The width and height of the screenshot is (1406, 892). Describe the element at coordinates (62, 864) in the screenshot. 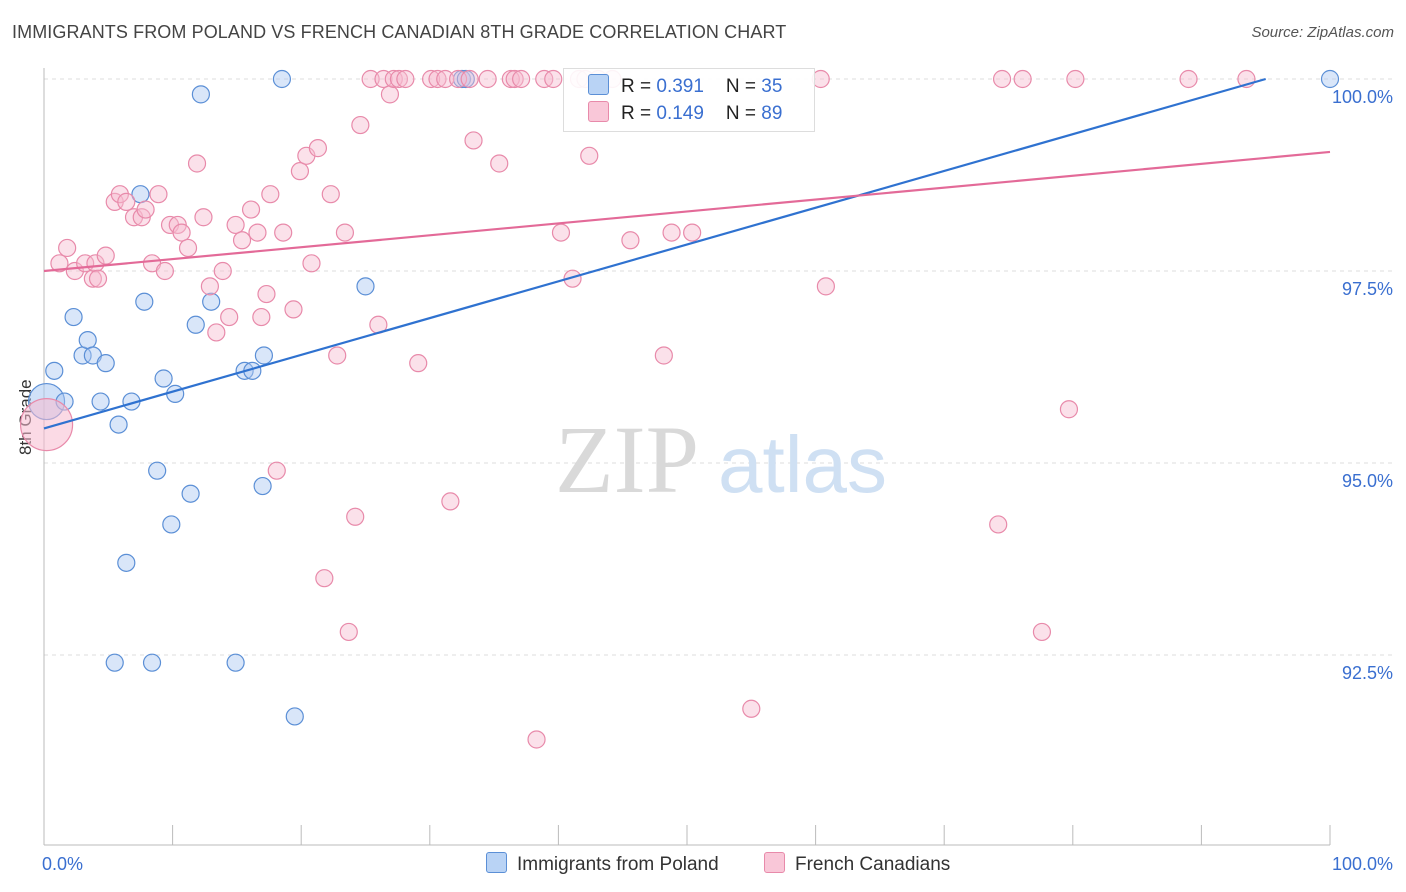

I see `x-tick-label: 0.0%` at that location.